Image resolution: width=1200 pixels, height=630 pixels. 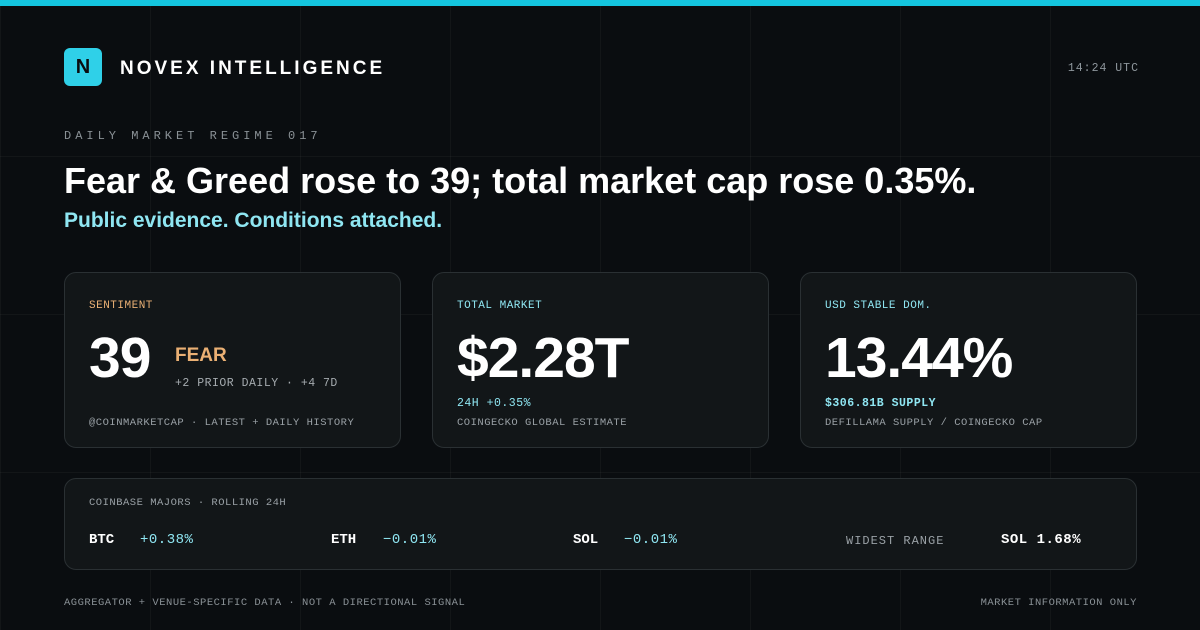 What do you see at coordinates (253, 220) in the screenshot?
I see `subheadline: Public evidence. Conditions attached.` at bounding box center [253, 220].